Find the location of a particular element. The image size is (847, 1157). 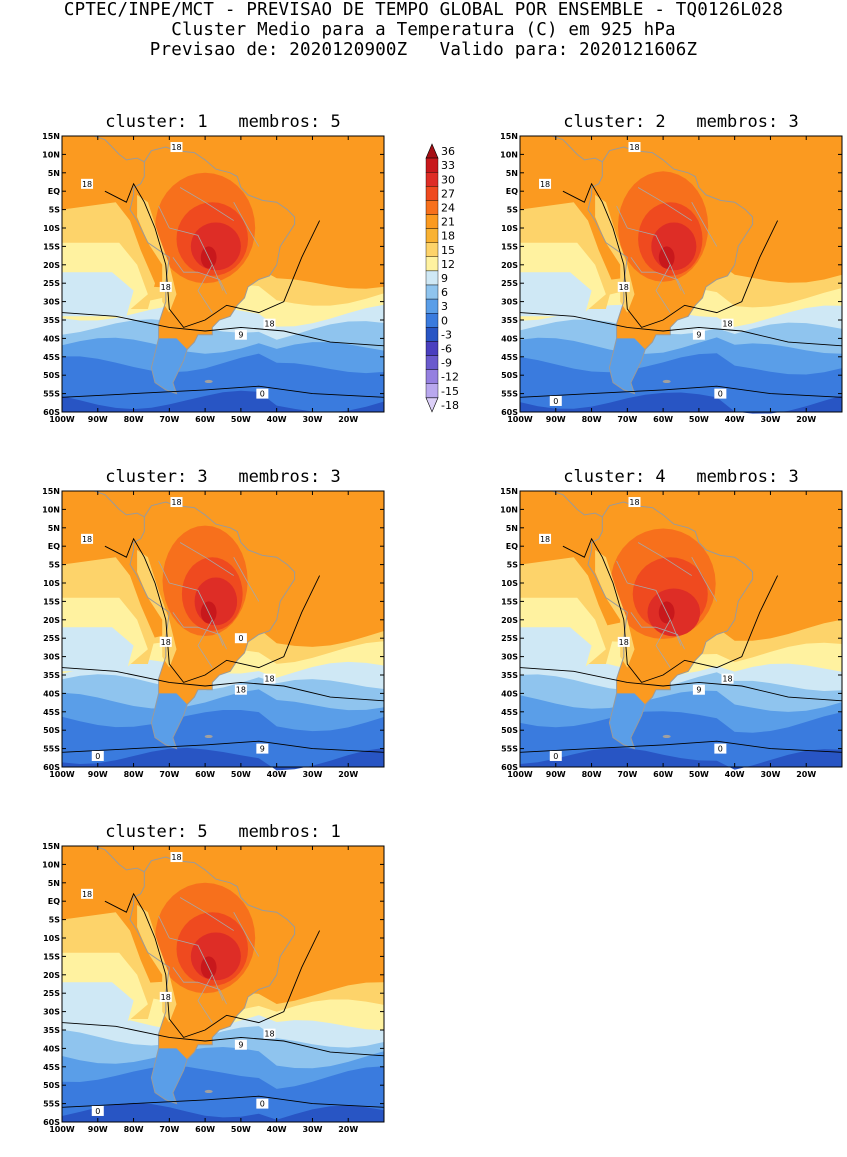

lat-label: 25S is located at coordinates (509, 638).